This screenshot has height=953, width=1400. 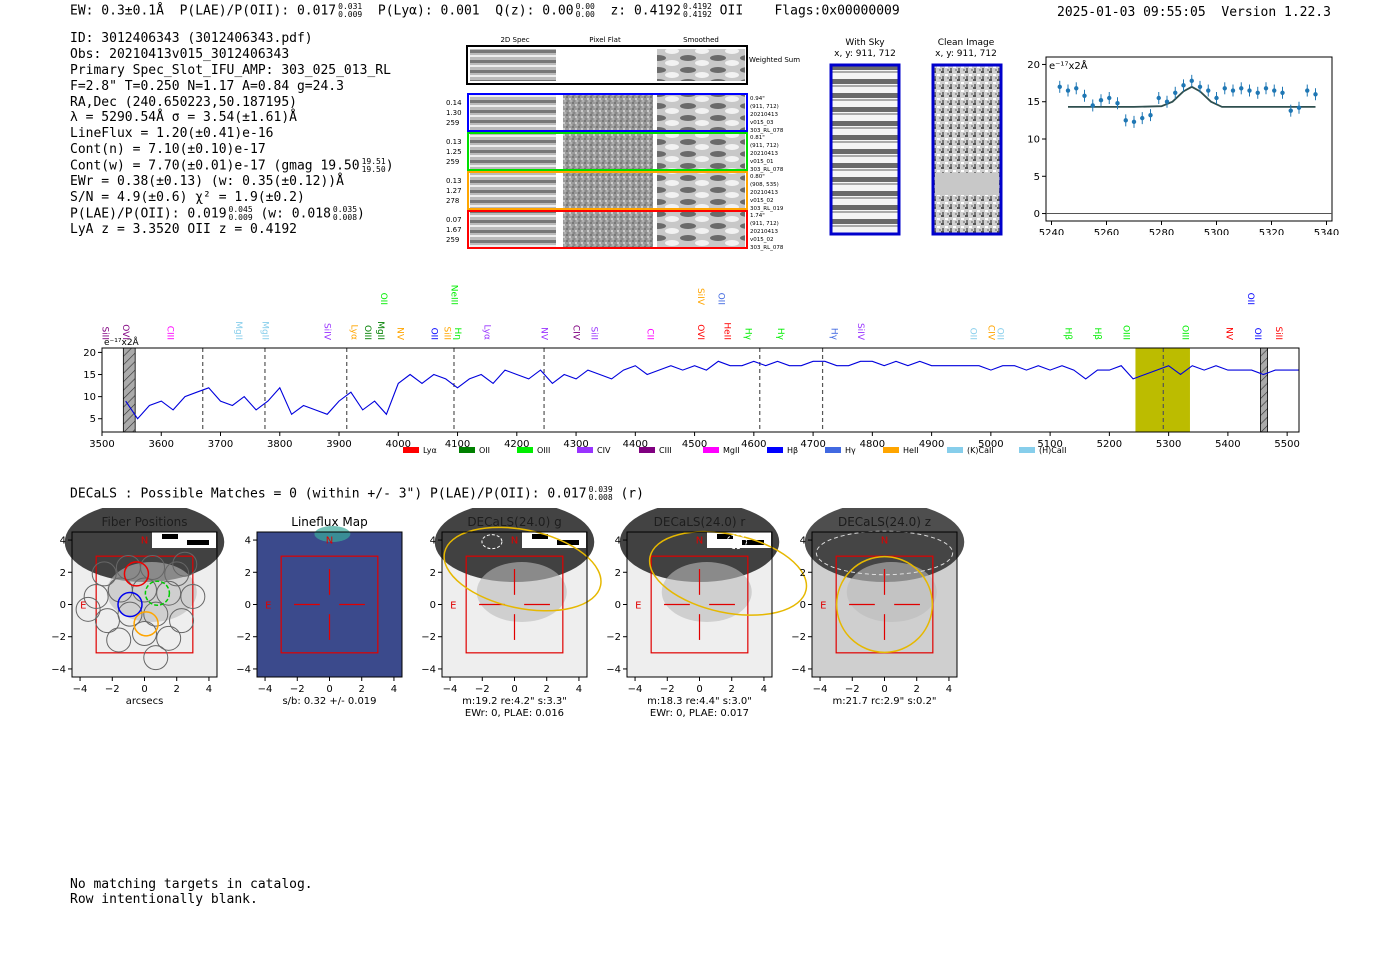 What do you see at coordinates (1286, 444) in the screenshot?
I see `spectrum-xtick-label: 5500` at bounding box center [1286, 444].